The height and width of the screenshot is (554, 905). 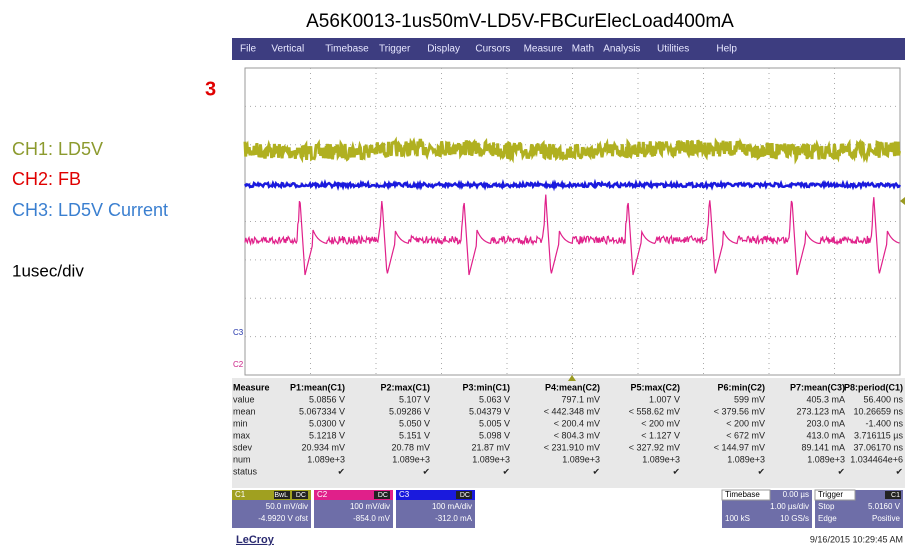 What do you see at coordinates (452, 506) in the screenshot?
I see `channel-scale: 100 mA/div` at bounding box center [452, 506].